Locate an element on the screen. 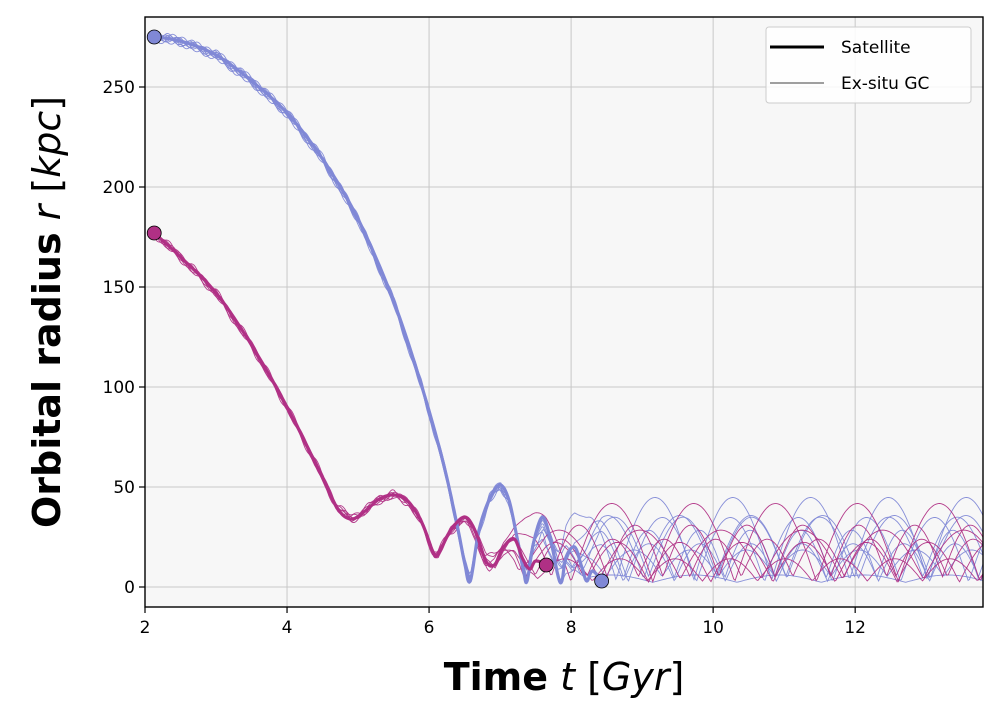 The width and height of the screenshot is (1004, 704). y-axis-title-var: r is located at coordinates (47, 211).